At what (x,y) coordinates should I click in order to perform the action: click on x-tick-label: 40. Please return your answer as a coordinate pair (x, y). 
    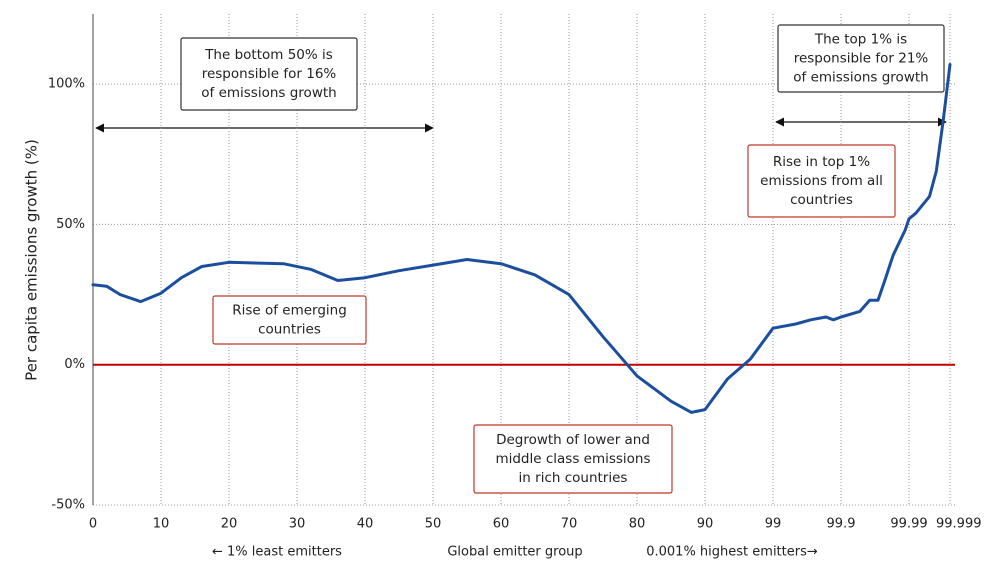
    Looking at the image, I should click on (365, 524).